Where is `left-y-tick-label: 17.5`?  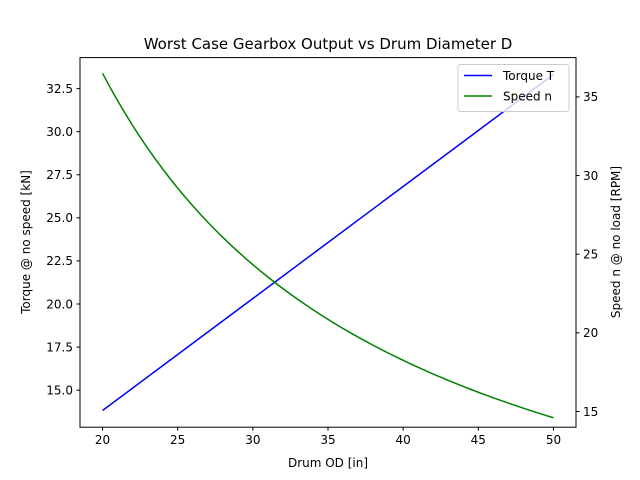
left-y-tick-label: 17.5 is located at coordinates (59, 347).